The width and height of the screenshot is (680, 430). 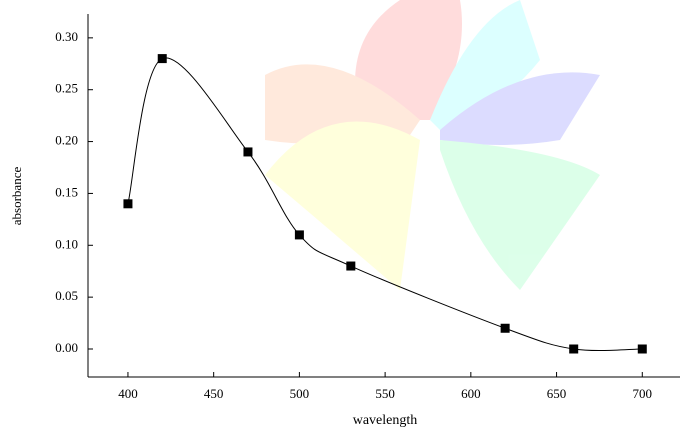 I want to click on y-tick-label: 0.10, so click(x=66, y=243).